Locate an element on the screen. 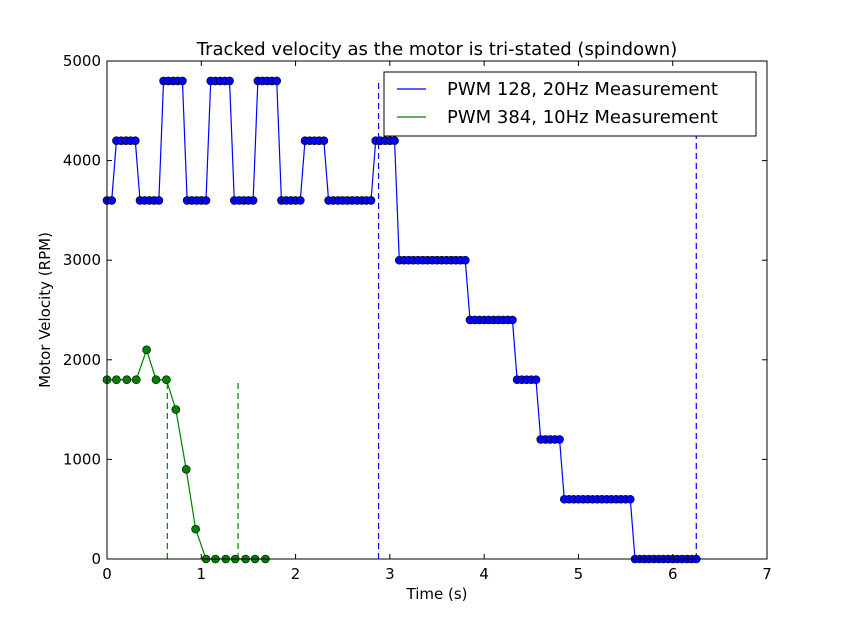 This screenshot has height=621, width=852. x-tick-label: 1 is located at coordinates (202, 574).